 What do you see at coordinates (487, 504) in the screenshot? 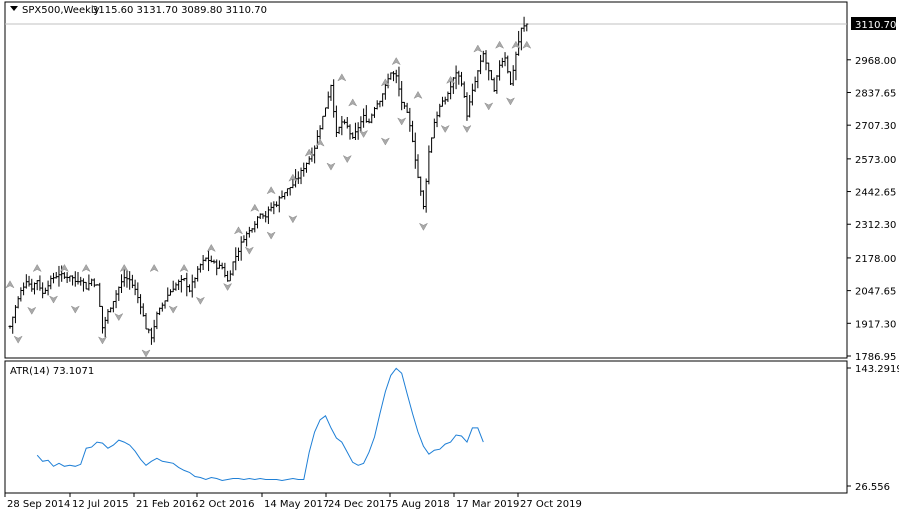
I see `time-tick-label: 17 Mar 2019` at bounding box center [487, 504].